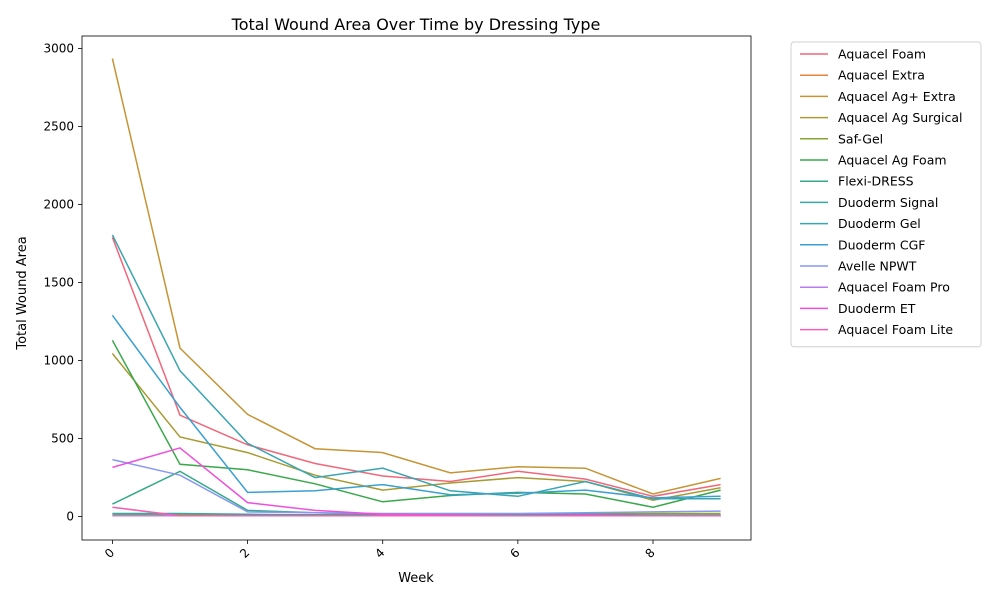 The height and width of the screenshot is (600, 1000). I want to click on legend-label: Flexi-DRESS, so click(876, 181).